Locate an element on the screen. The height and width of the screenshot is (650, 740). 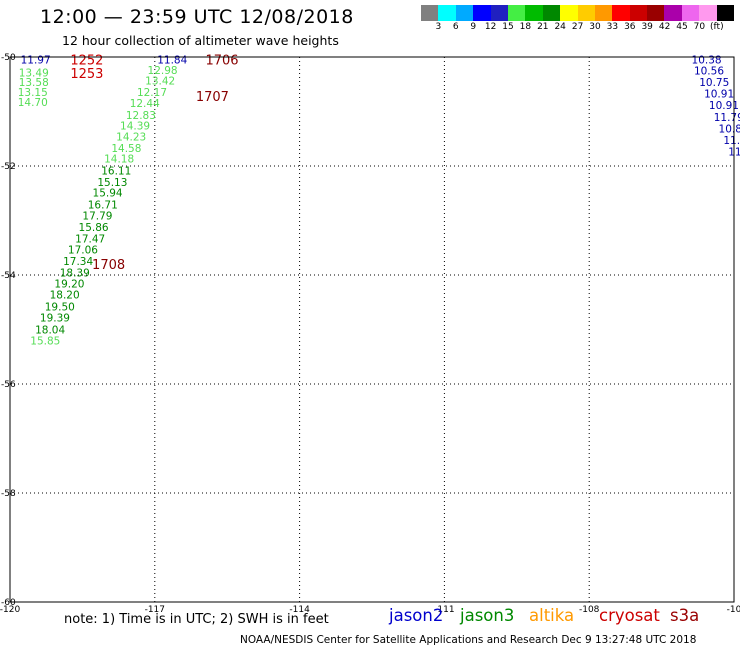
wave-height-label: 12.44 is located at coordinates (145, 104).